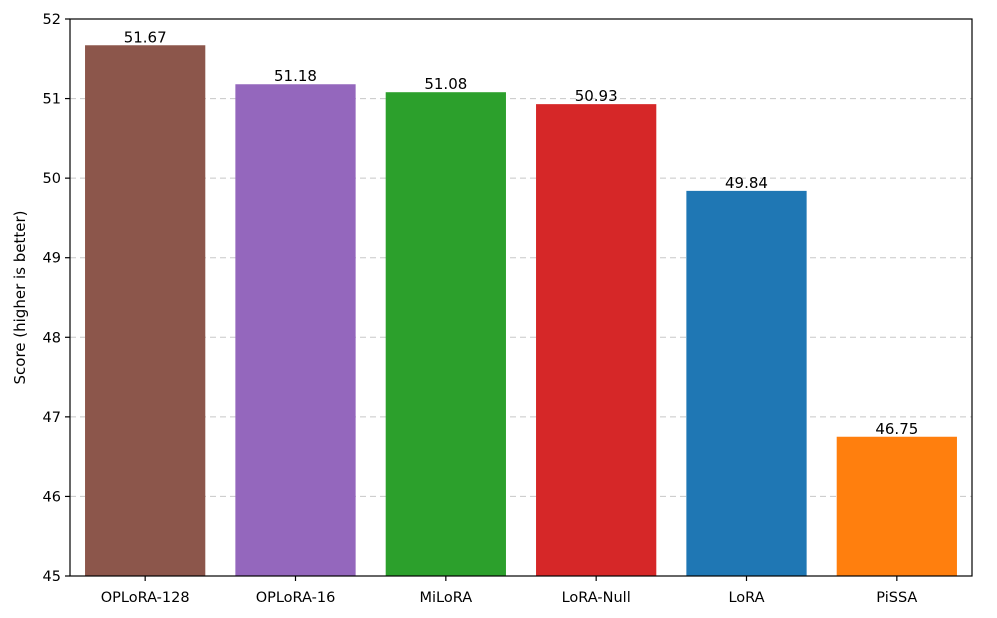  Describe the element at coordinates (596, 96) in the screenshot. I see `value-label: 50.93` at that location.